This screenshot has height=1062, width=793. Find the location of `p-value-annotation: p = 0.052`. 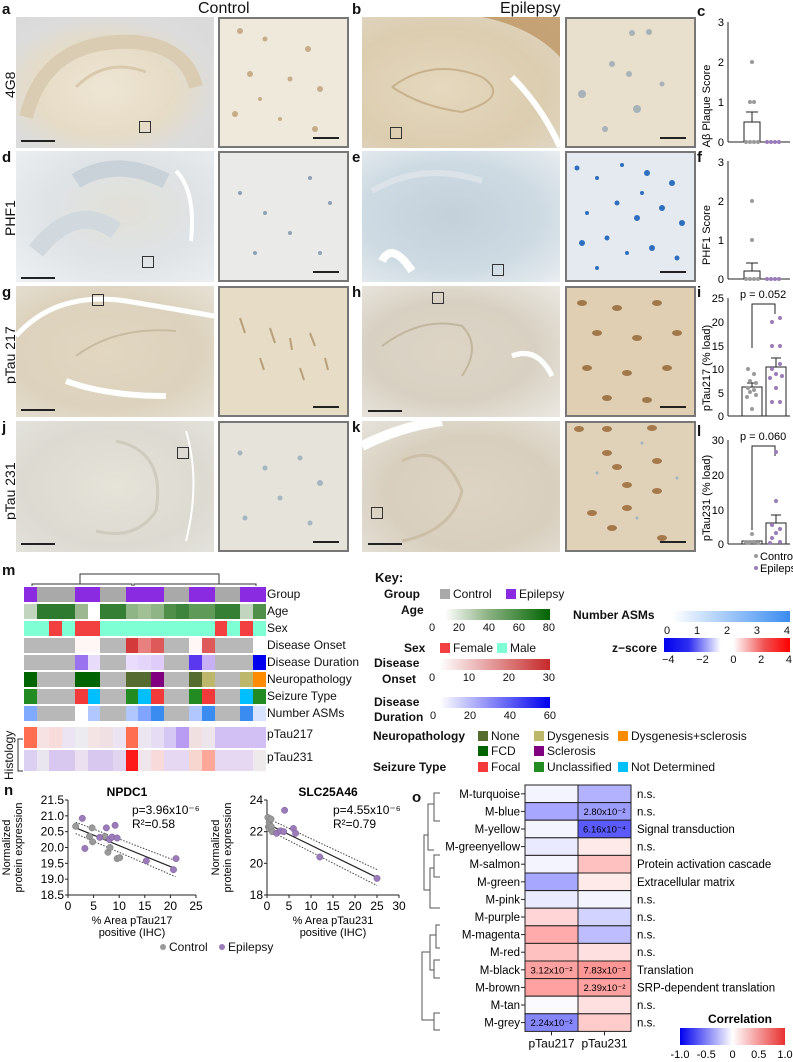

p-value-annotation: p = 0.052 is located at coordinates (763, 295).